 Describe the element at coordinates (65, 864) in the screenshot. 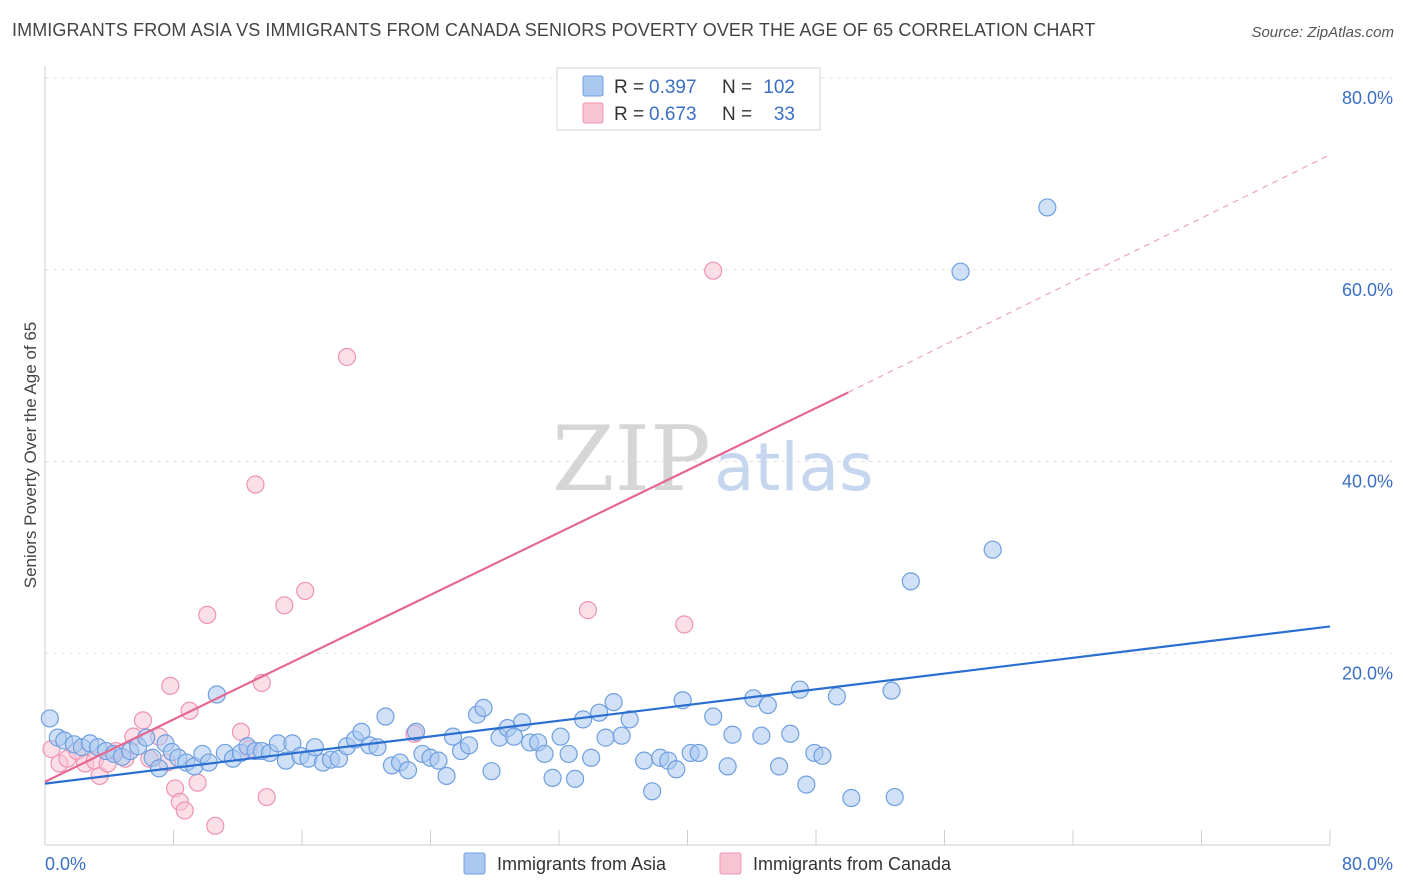

I see `x-tick-label: 0.0%` at that location.